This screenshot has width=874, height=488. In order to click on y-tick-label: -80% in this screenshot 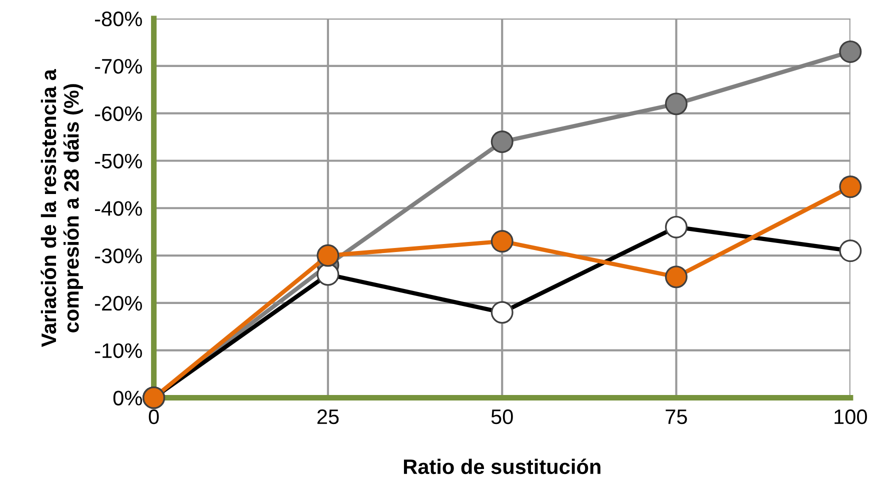, I will do `click(118, 19)`.